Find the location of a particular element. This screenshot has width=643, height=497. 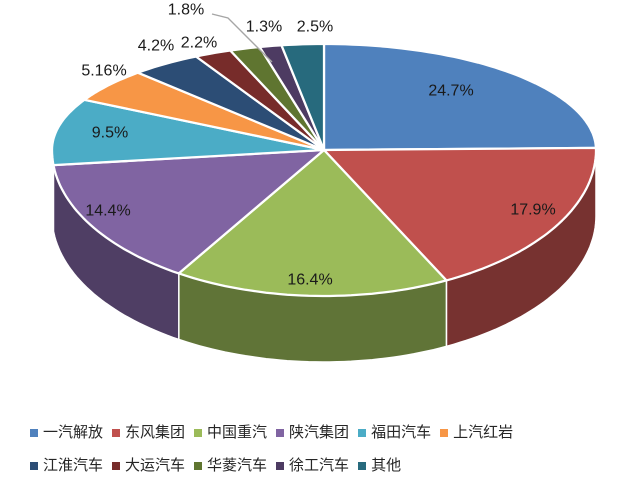

legend-item: 华菱汽车 is located at coordinates (230, 466).